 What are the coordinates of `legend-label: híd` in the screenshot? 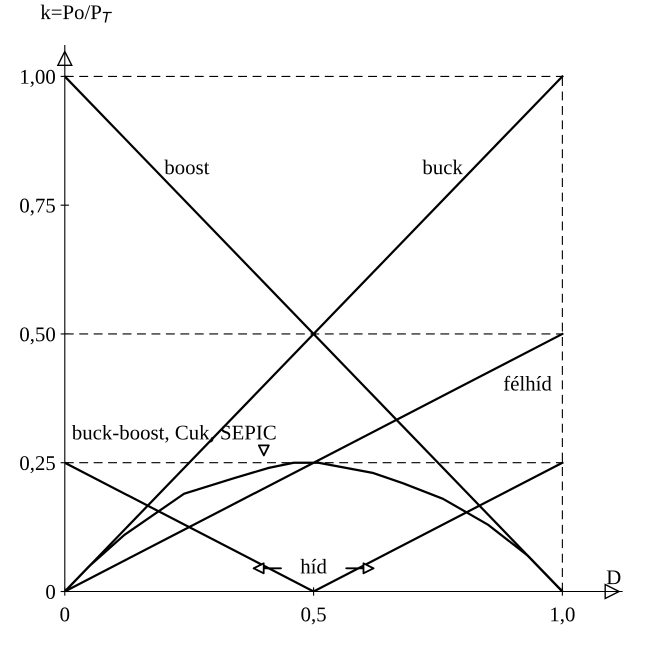 It's located at (313, 566).